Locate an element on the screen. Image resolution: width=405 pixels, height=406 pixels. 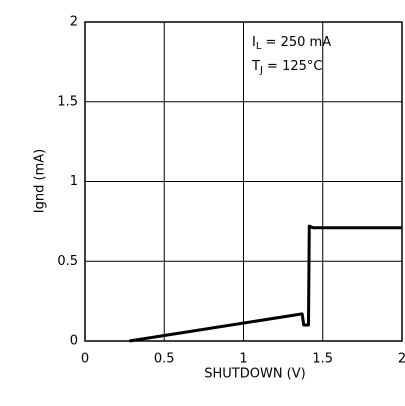
annotation: IL = 250 mA is located at coordinates (291, 44).